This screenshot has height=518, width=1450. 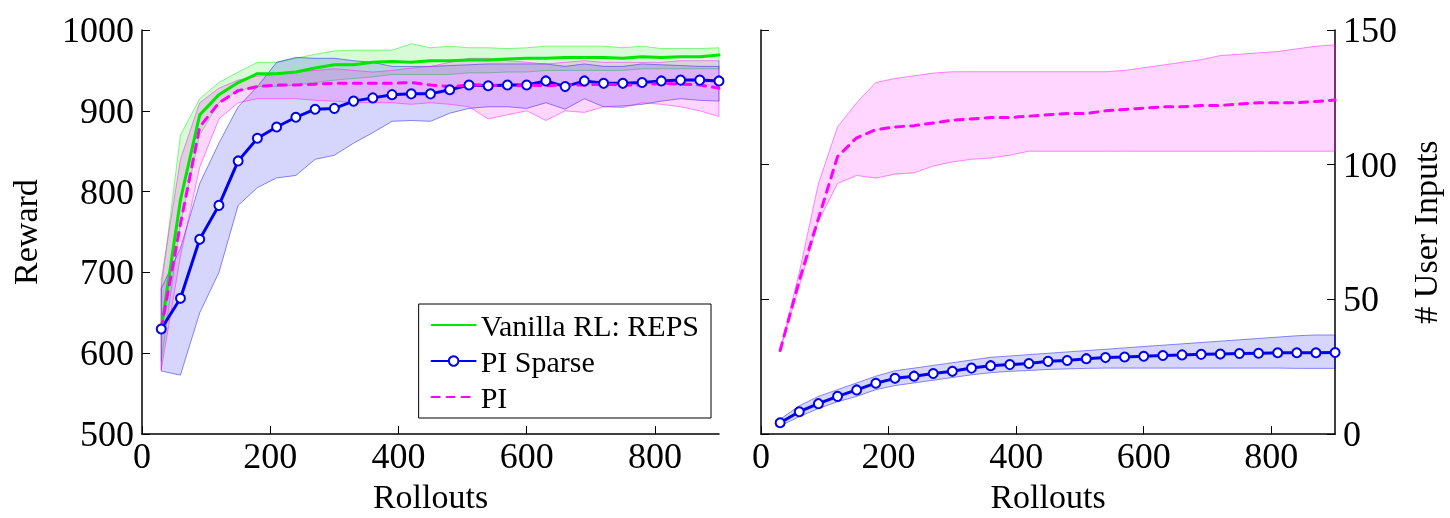 I want to click on y-tick-label: 900, so click(x=107, y=110).